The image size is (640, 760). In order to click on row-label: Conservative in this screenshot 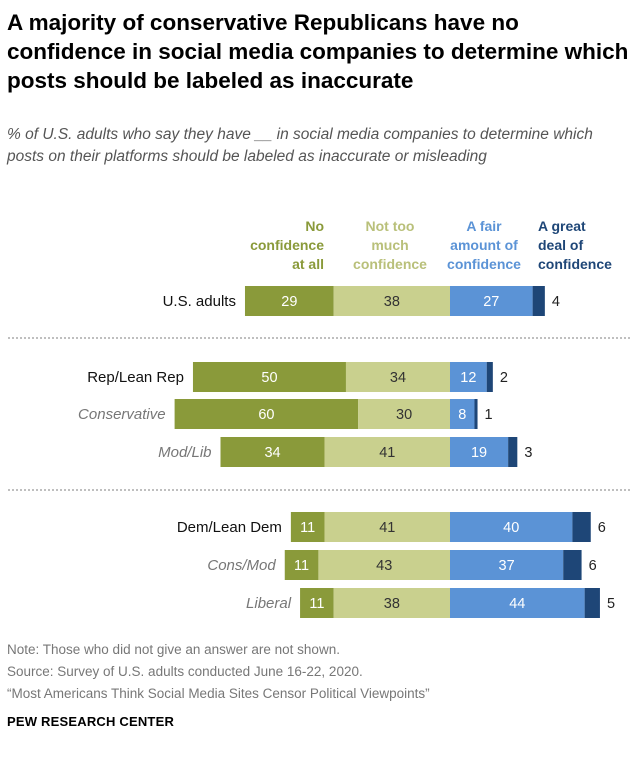, I will do `click(122, 414)`.